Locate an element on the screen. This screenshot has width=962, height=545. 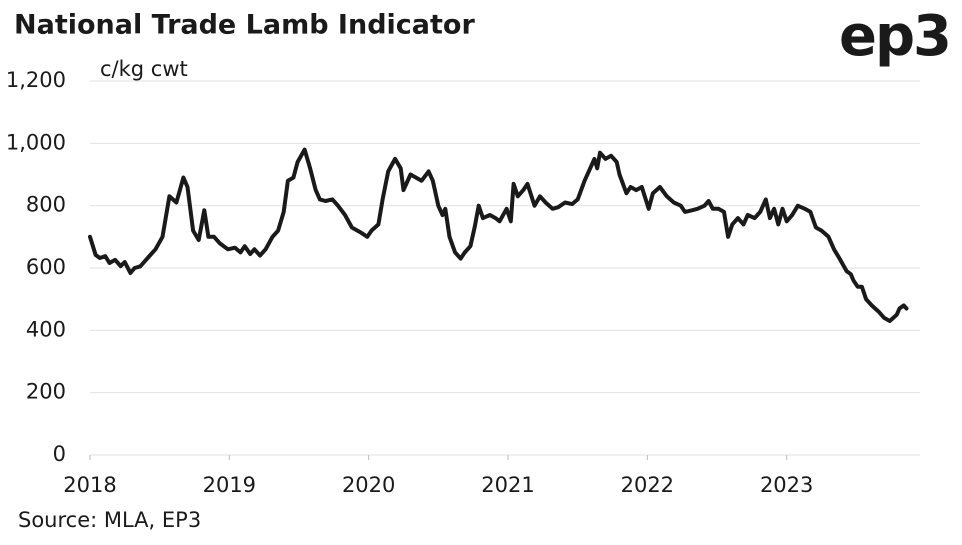
y-tick-label: 0 is located at coordinates (59, 454).